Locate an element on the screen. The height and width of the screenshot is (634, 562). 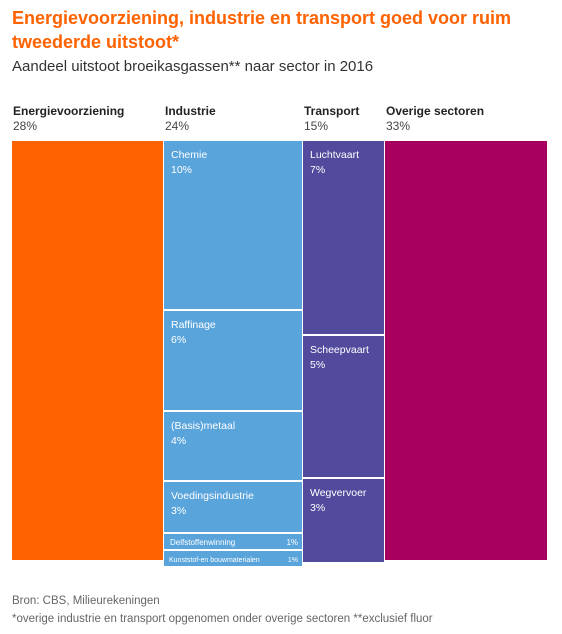
block-label-voedingsindustrie: Voedingsindustrie is located at coordinates (212, 496).